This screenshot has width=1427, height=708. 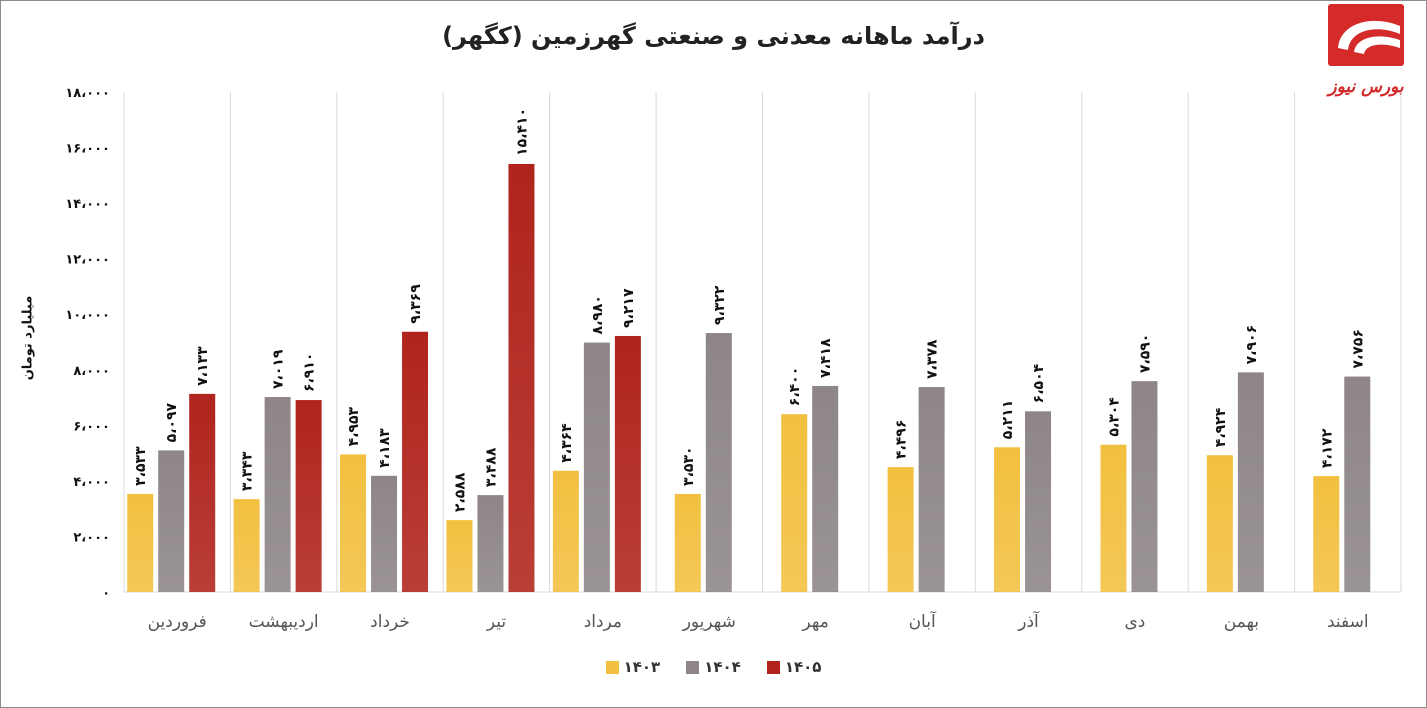 I want to click on data-label: ۵،۰۹۷, so click(x=172, y=422).